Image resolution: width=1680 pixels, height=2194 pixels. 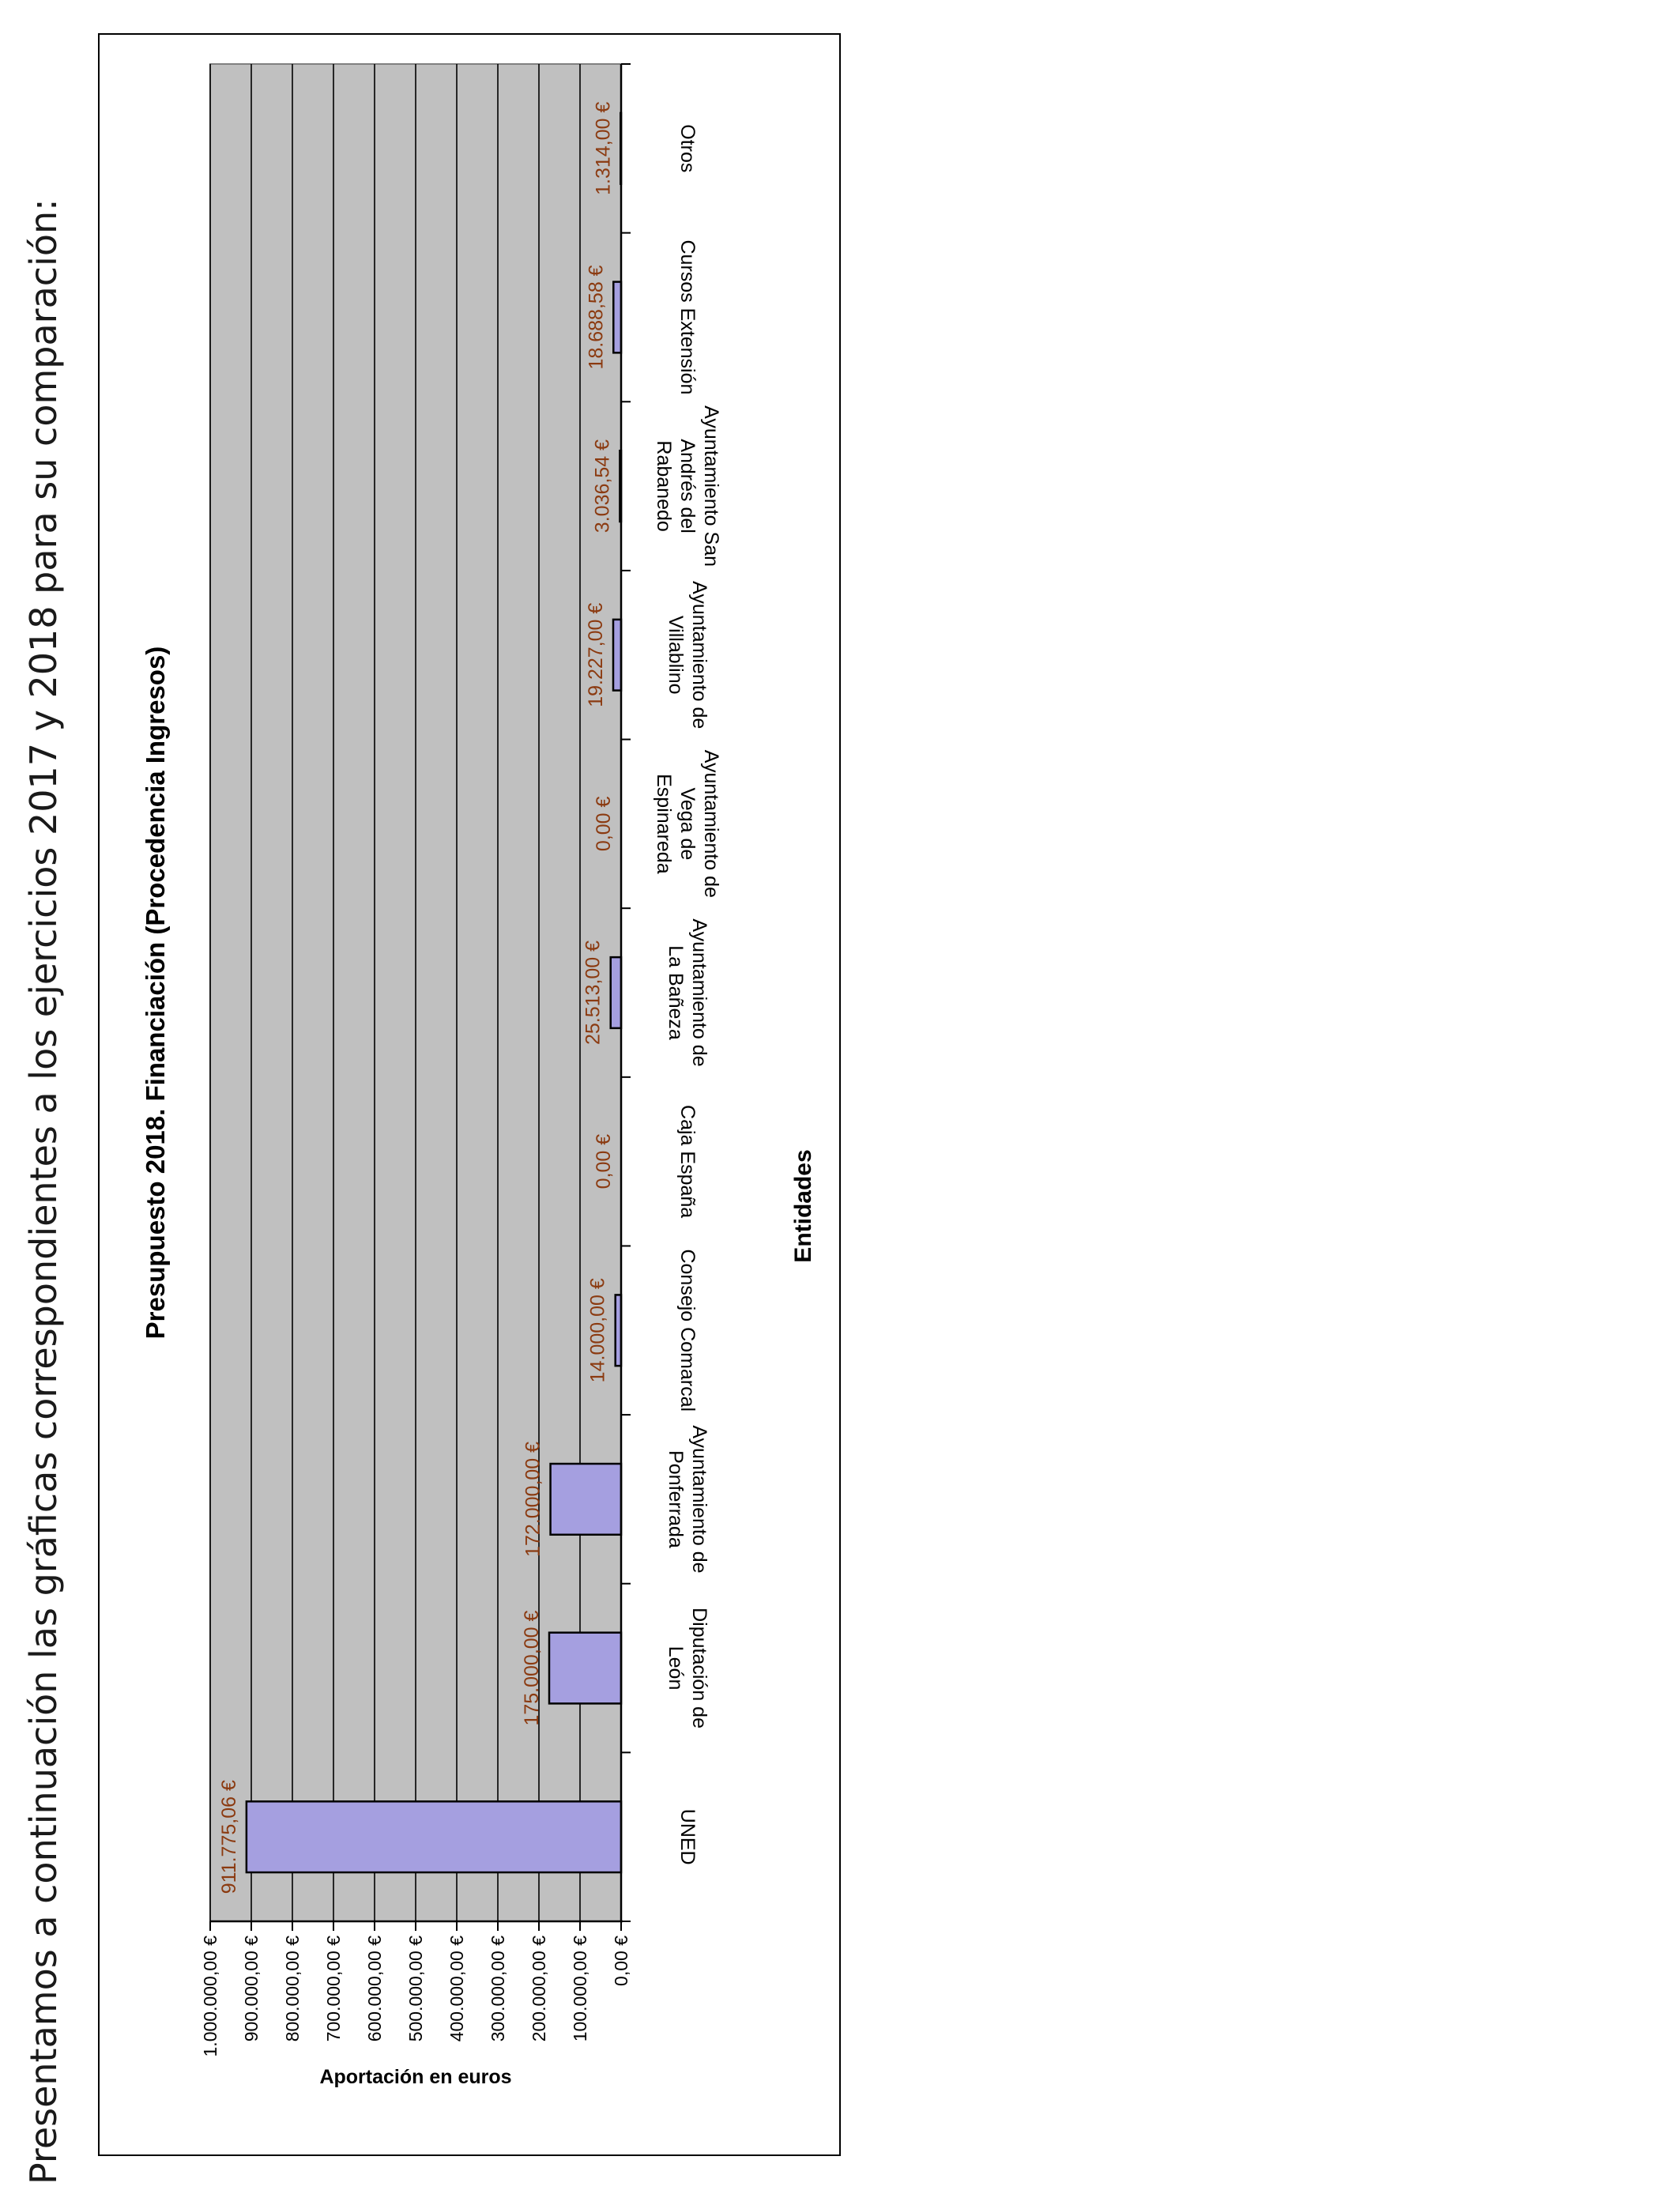 I want to click on category-label: Consejo Comarcal, so click(x=687, y=1330).